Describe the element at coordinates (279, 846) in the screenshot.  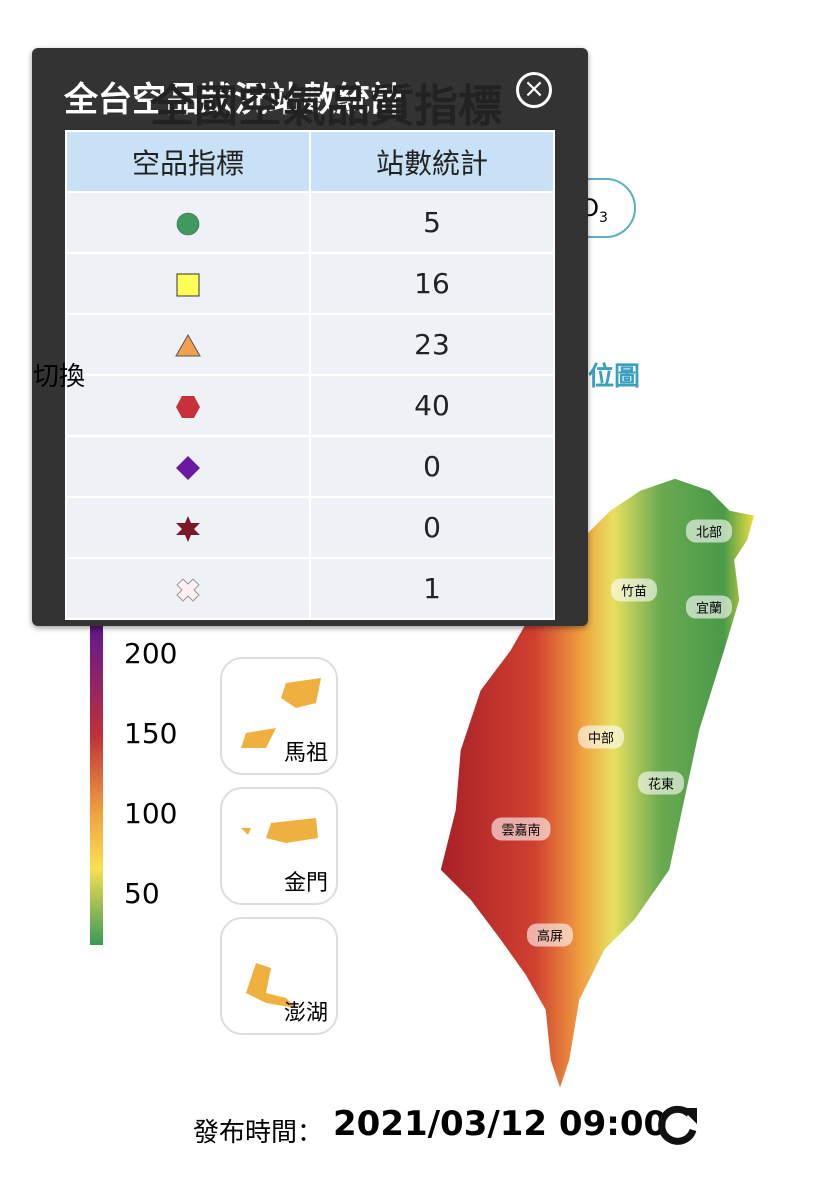
I see `island-button: 金門` at that location.